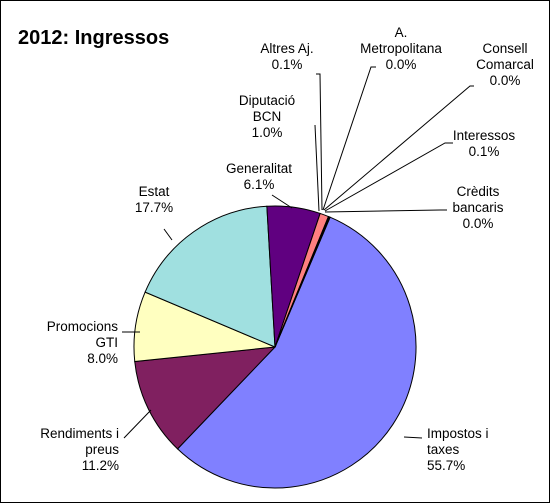 The width and height of the screenshot is (550, 503). I want to click on slice-interessos, so click(302, 282).